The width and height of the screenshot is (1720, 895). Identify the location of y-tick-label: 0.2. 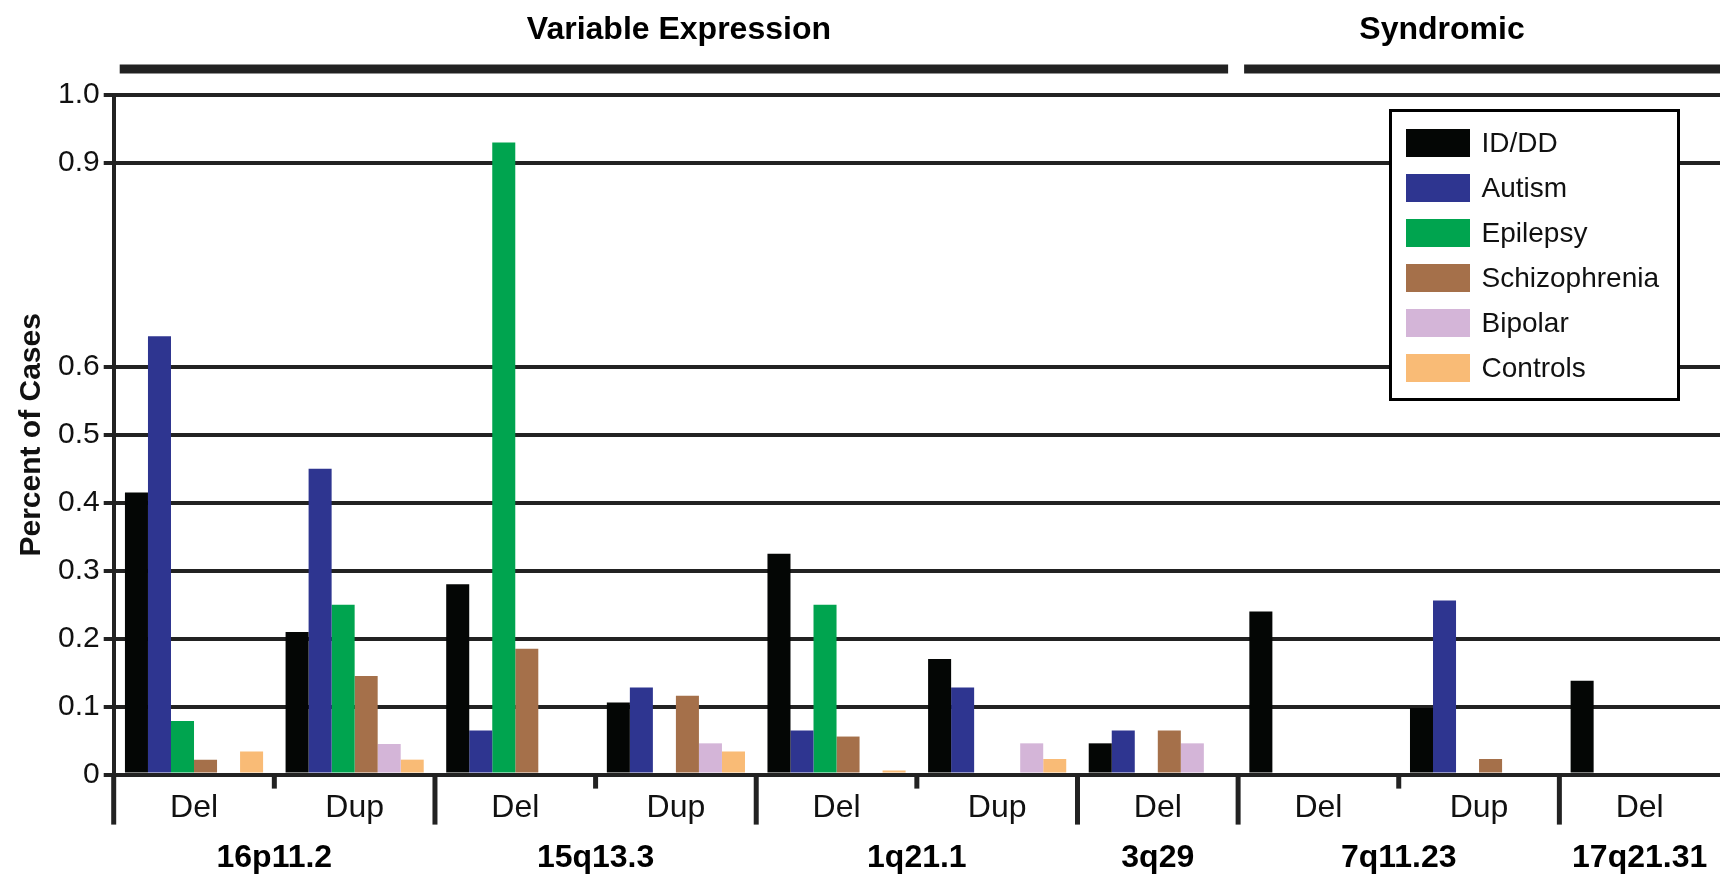
(78, 636).